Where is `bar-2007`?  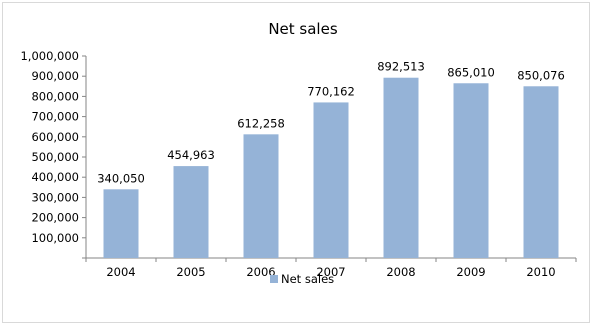
bar-2007 is located at coordinates (331, 180).